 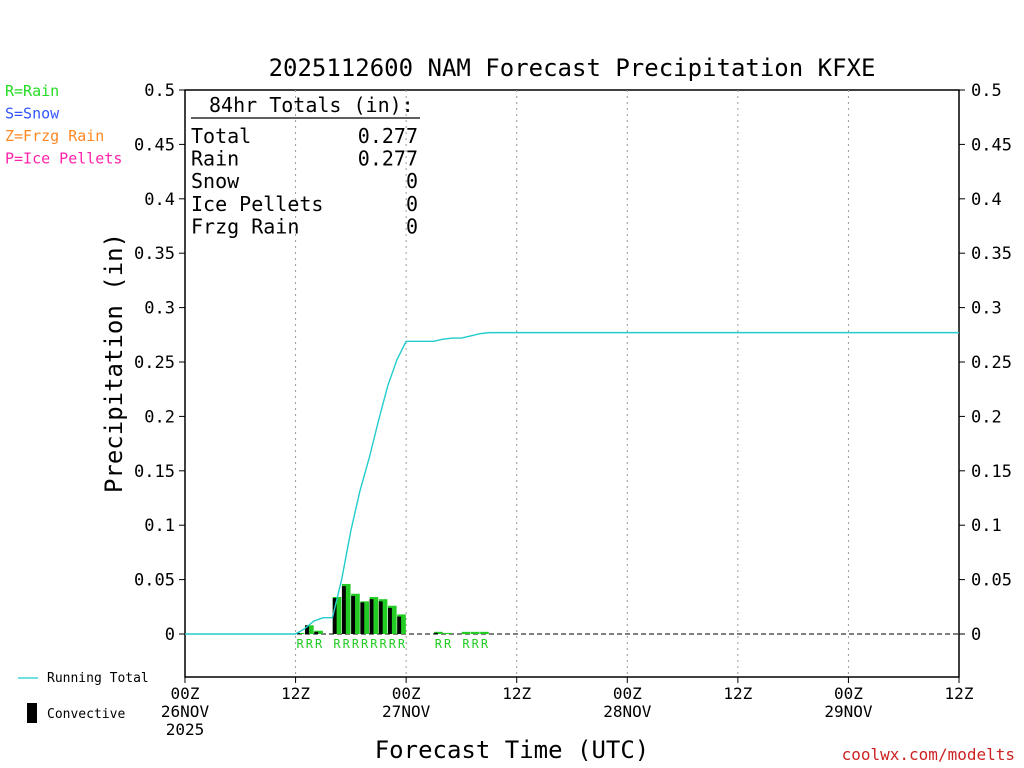 What do you see at coordinates (991, 254) in the screenshot?
I see `y-tick-label-right: 0.35` at bounding box center [991, 254].